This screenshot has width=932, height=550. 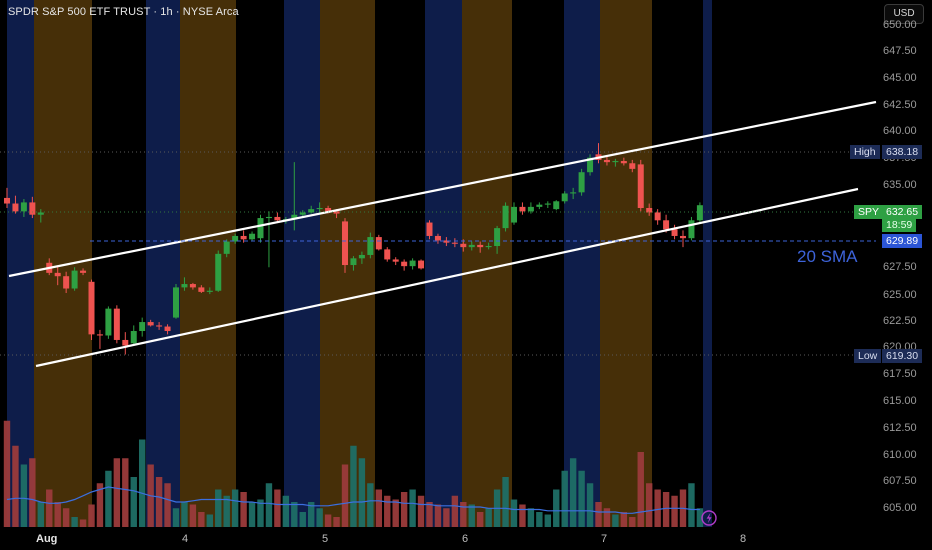 What do you see at coordinates (900, 131) in the screenshot?
I see `price-tick-label: 640.00` at bounding box center [900, 131].